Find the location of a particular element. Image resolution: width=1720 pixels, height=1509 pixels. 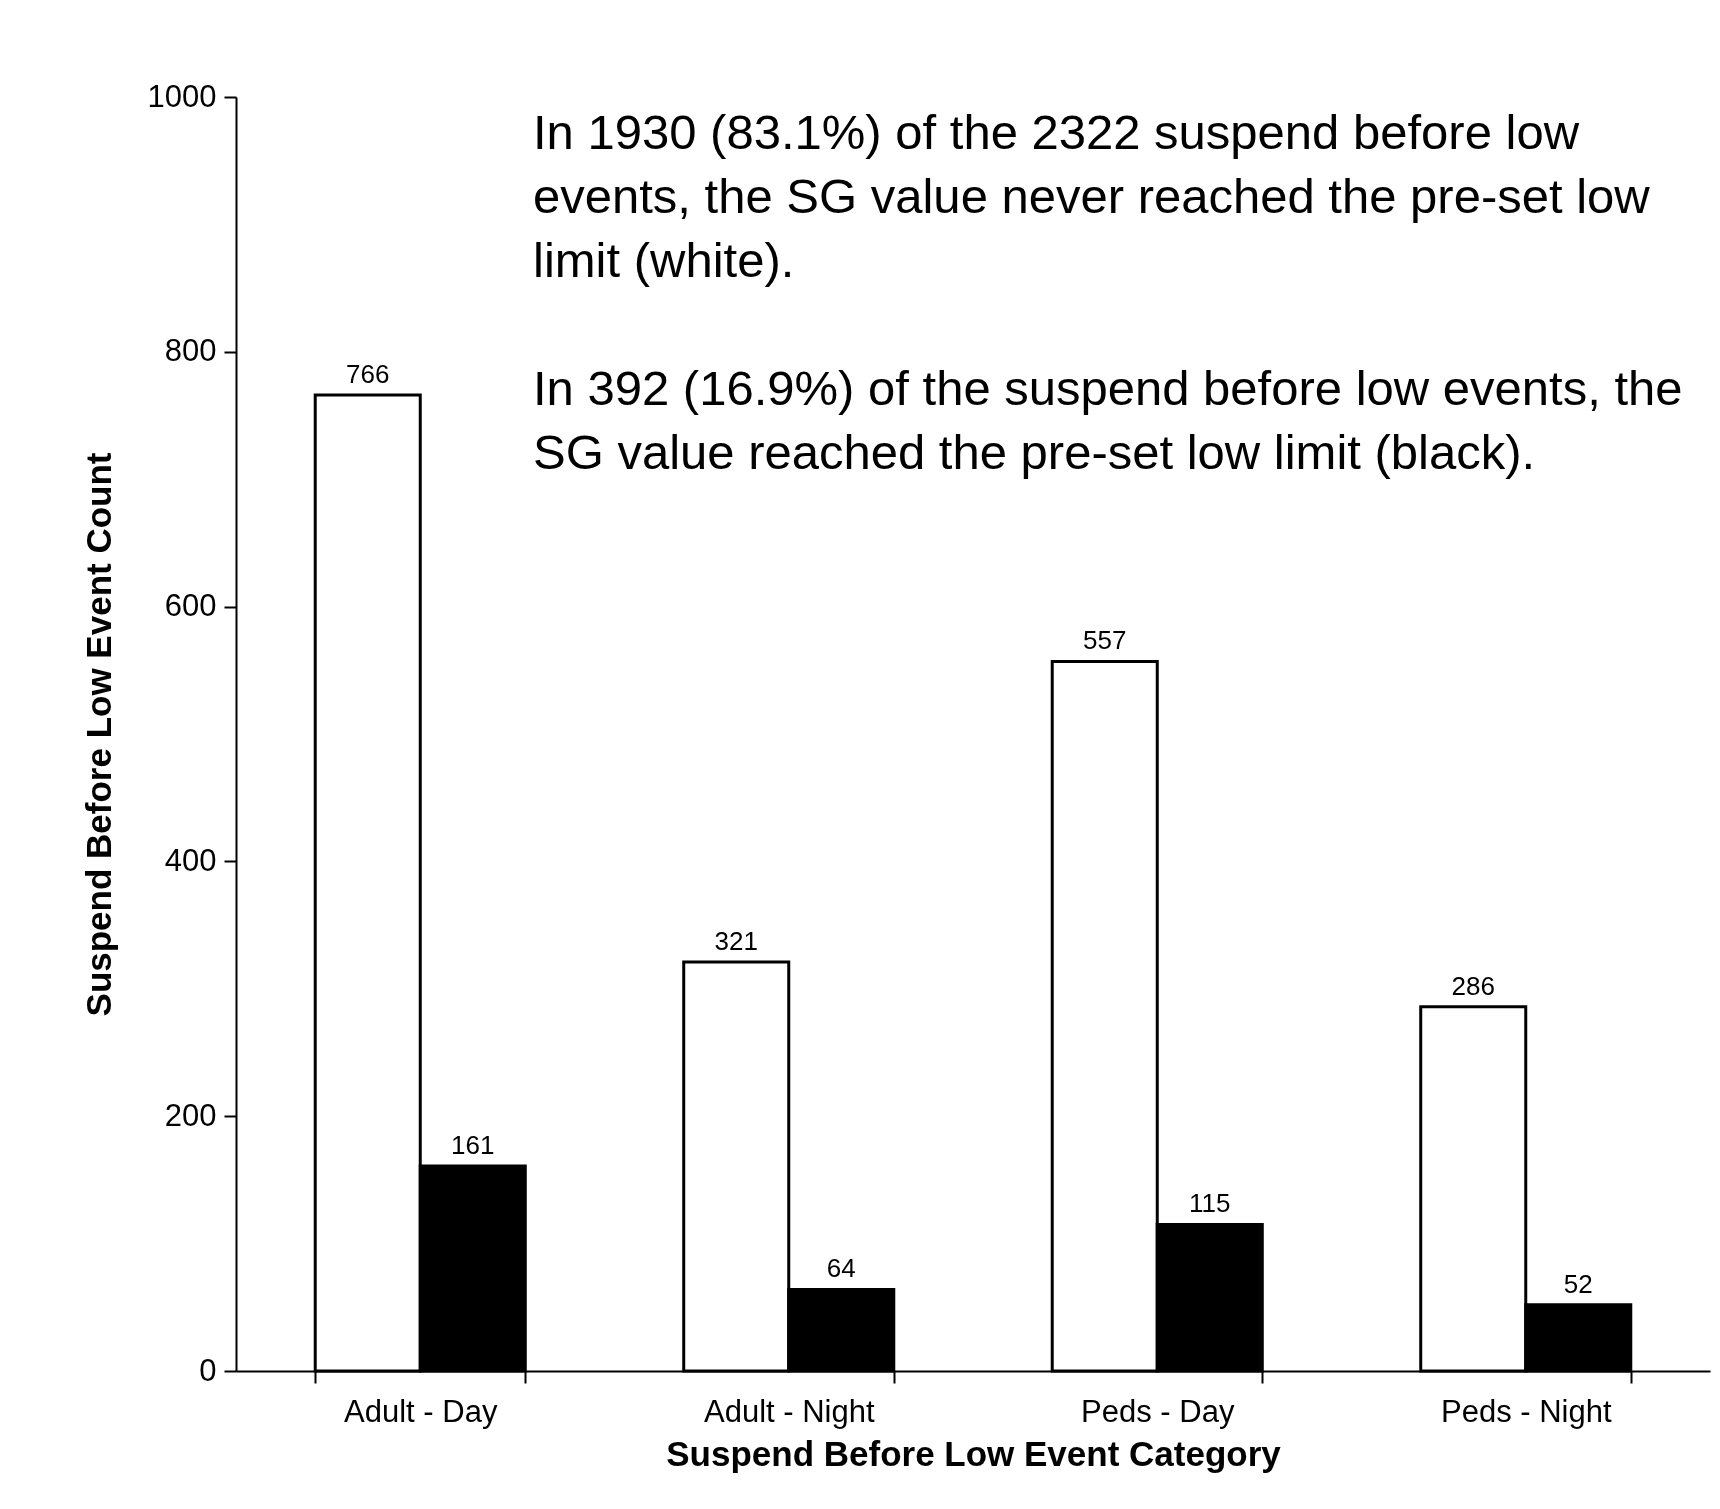

y-tick-label: 400 is located at coordinates (190, 860).